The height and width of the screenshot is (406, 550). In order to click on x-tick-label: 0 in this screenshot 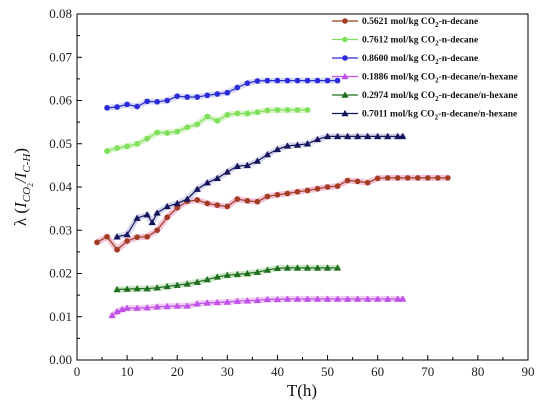, I will do `click(77, 371)`.